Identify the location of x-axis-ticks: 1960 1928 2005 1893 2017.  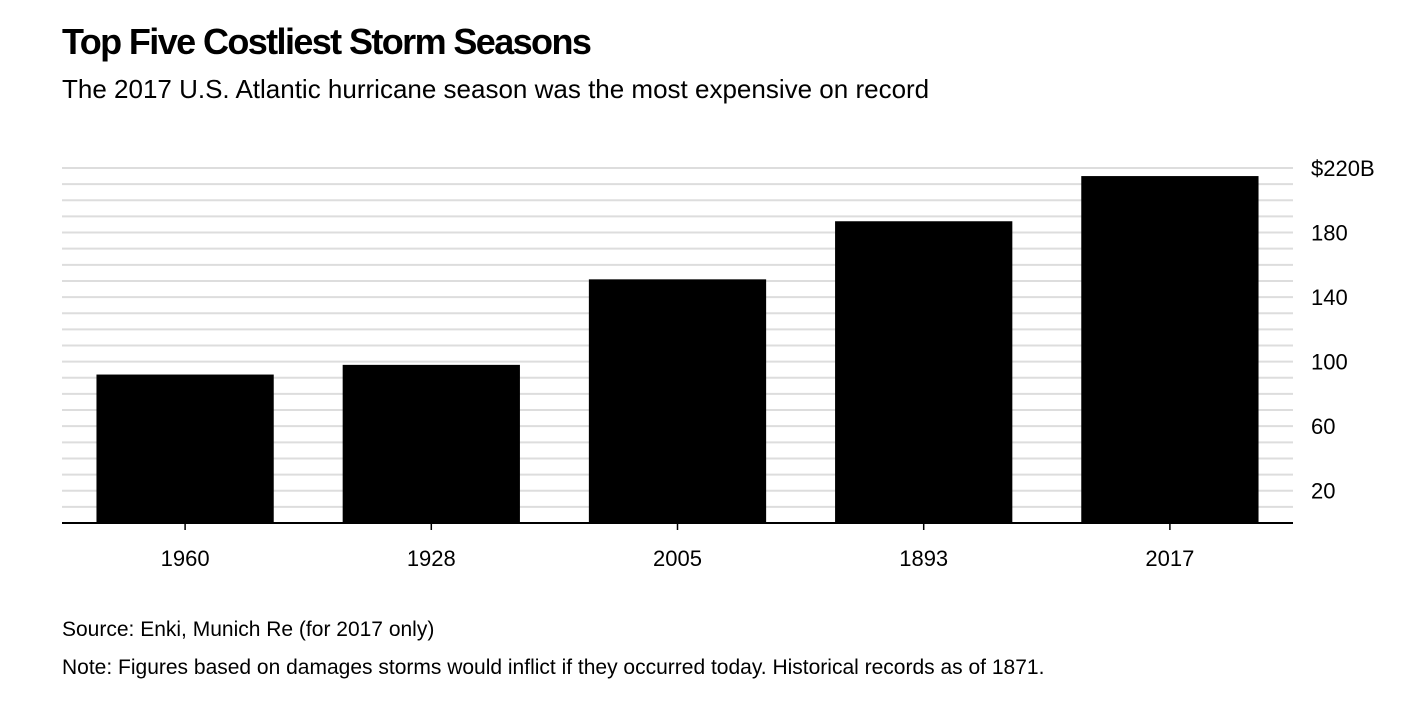
(677, 547).